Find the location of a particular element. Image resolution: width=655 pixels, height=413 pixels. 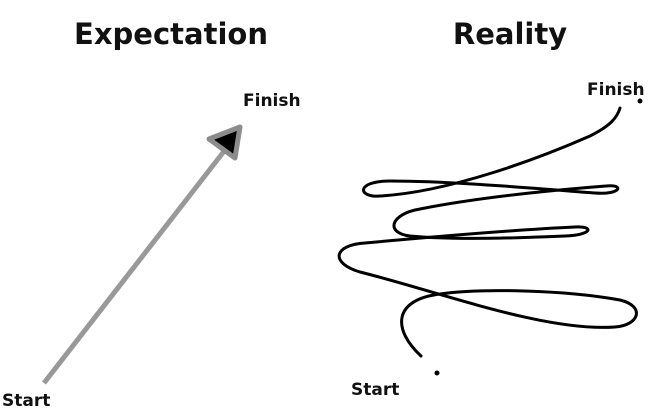

reality-start-label: Start is located at coordinates (375, 390).